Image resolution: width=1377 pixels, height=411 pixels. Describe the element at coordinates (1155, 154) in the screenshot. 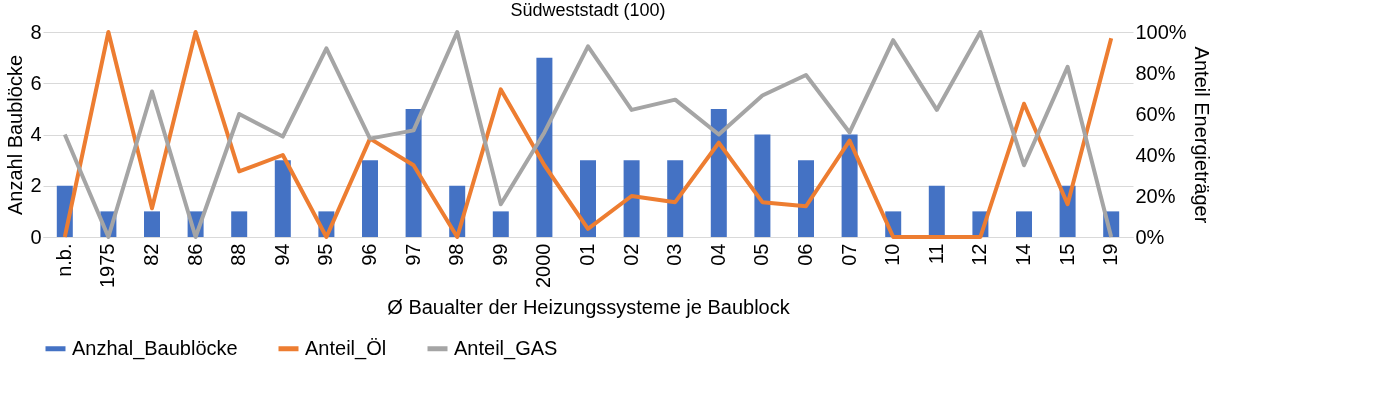

I see `y2-tick-label: 40%` at that location.